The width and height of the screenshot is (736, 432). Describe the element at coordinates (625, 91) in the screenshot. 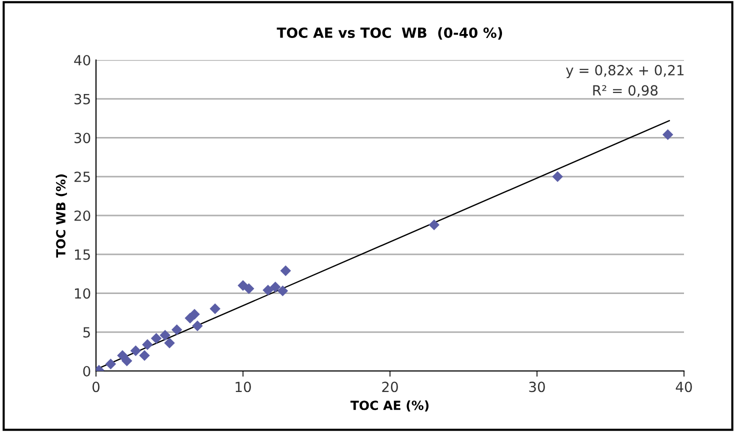

I see `annotation: R² = 0,98` at that location.